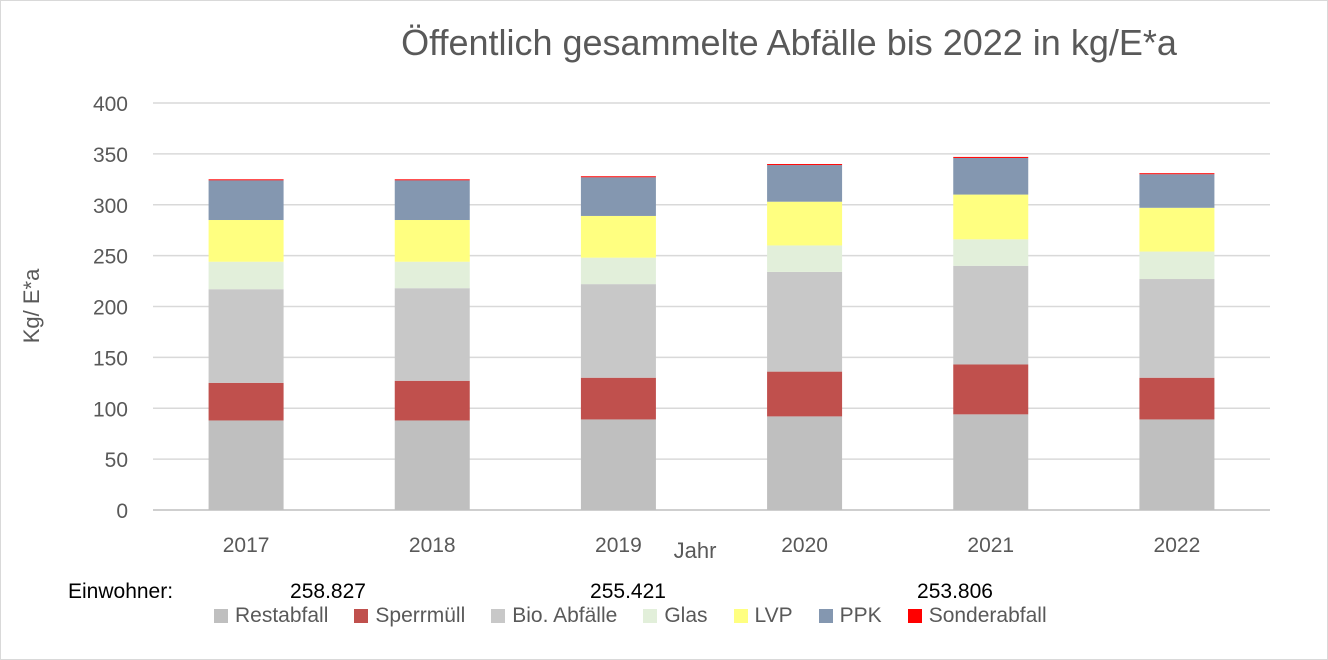  I want to click on legend-item: Restabfall, so click(271, 616).